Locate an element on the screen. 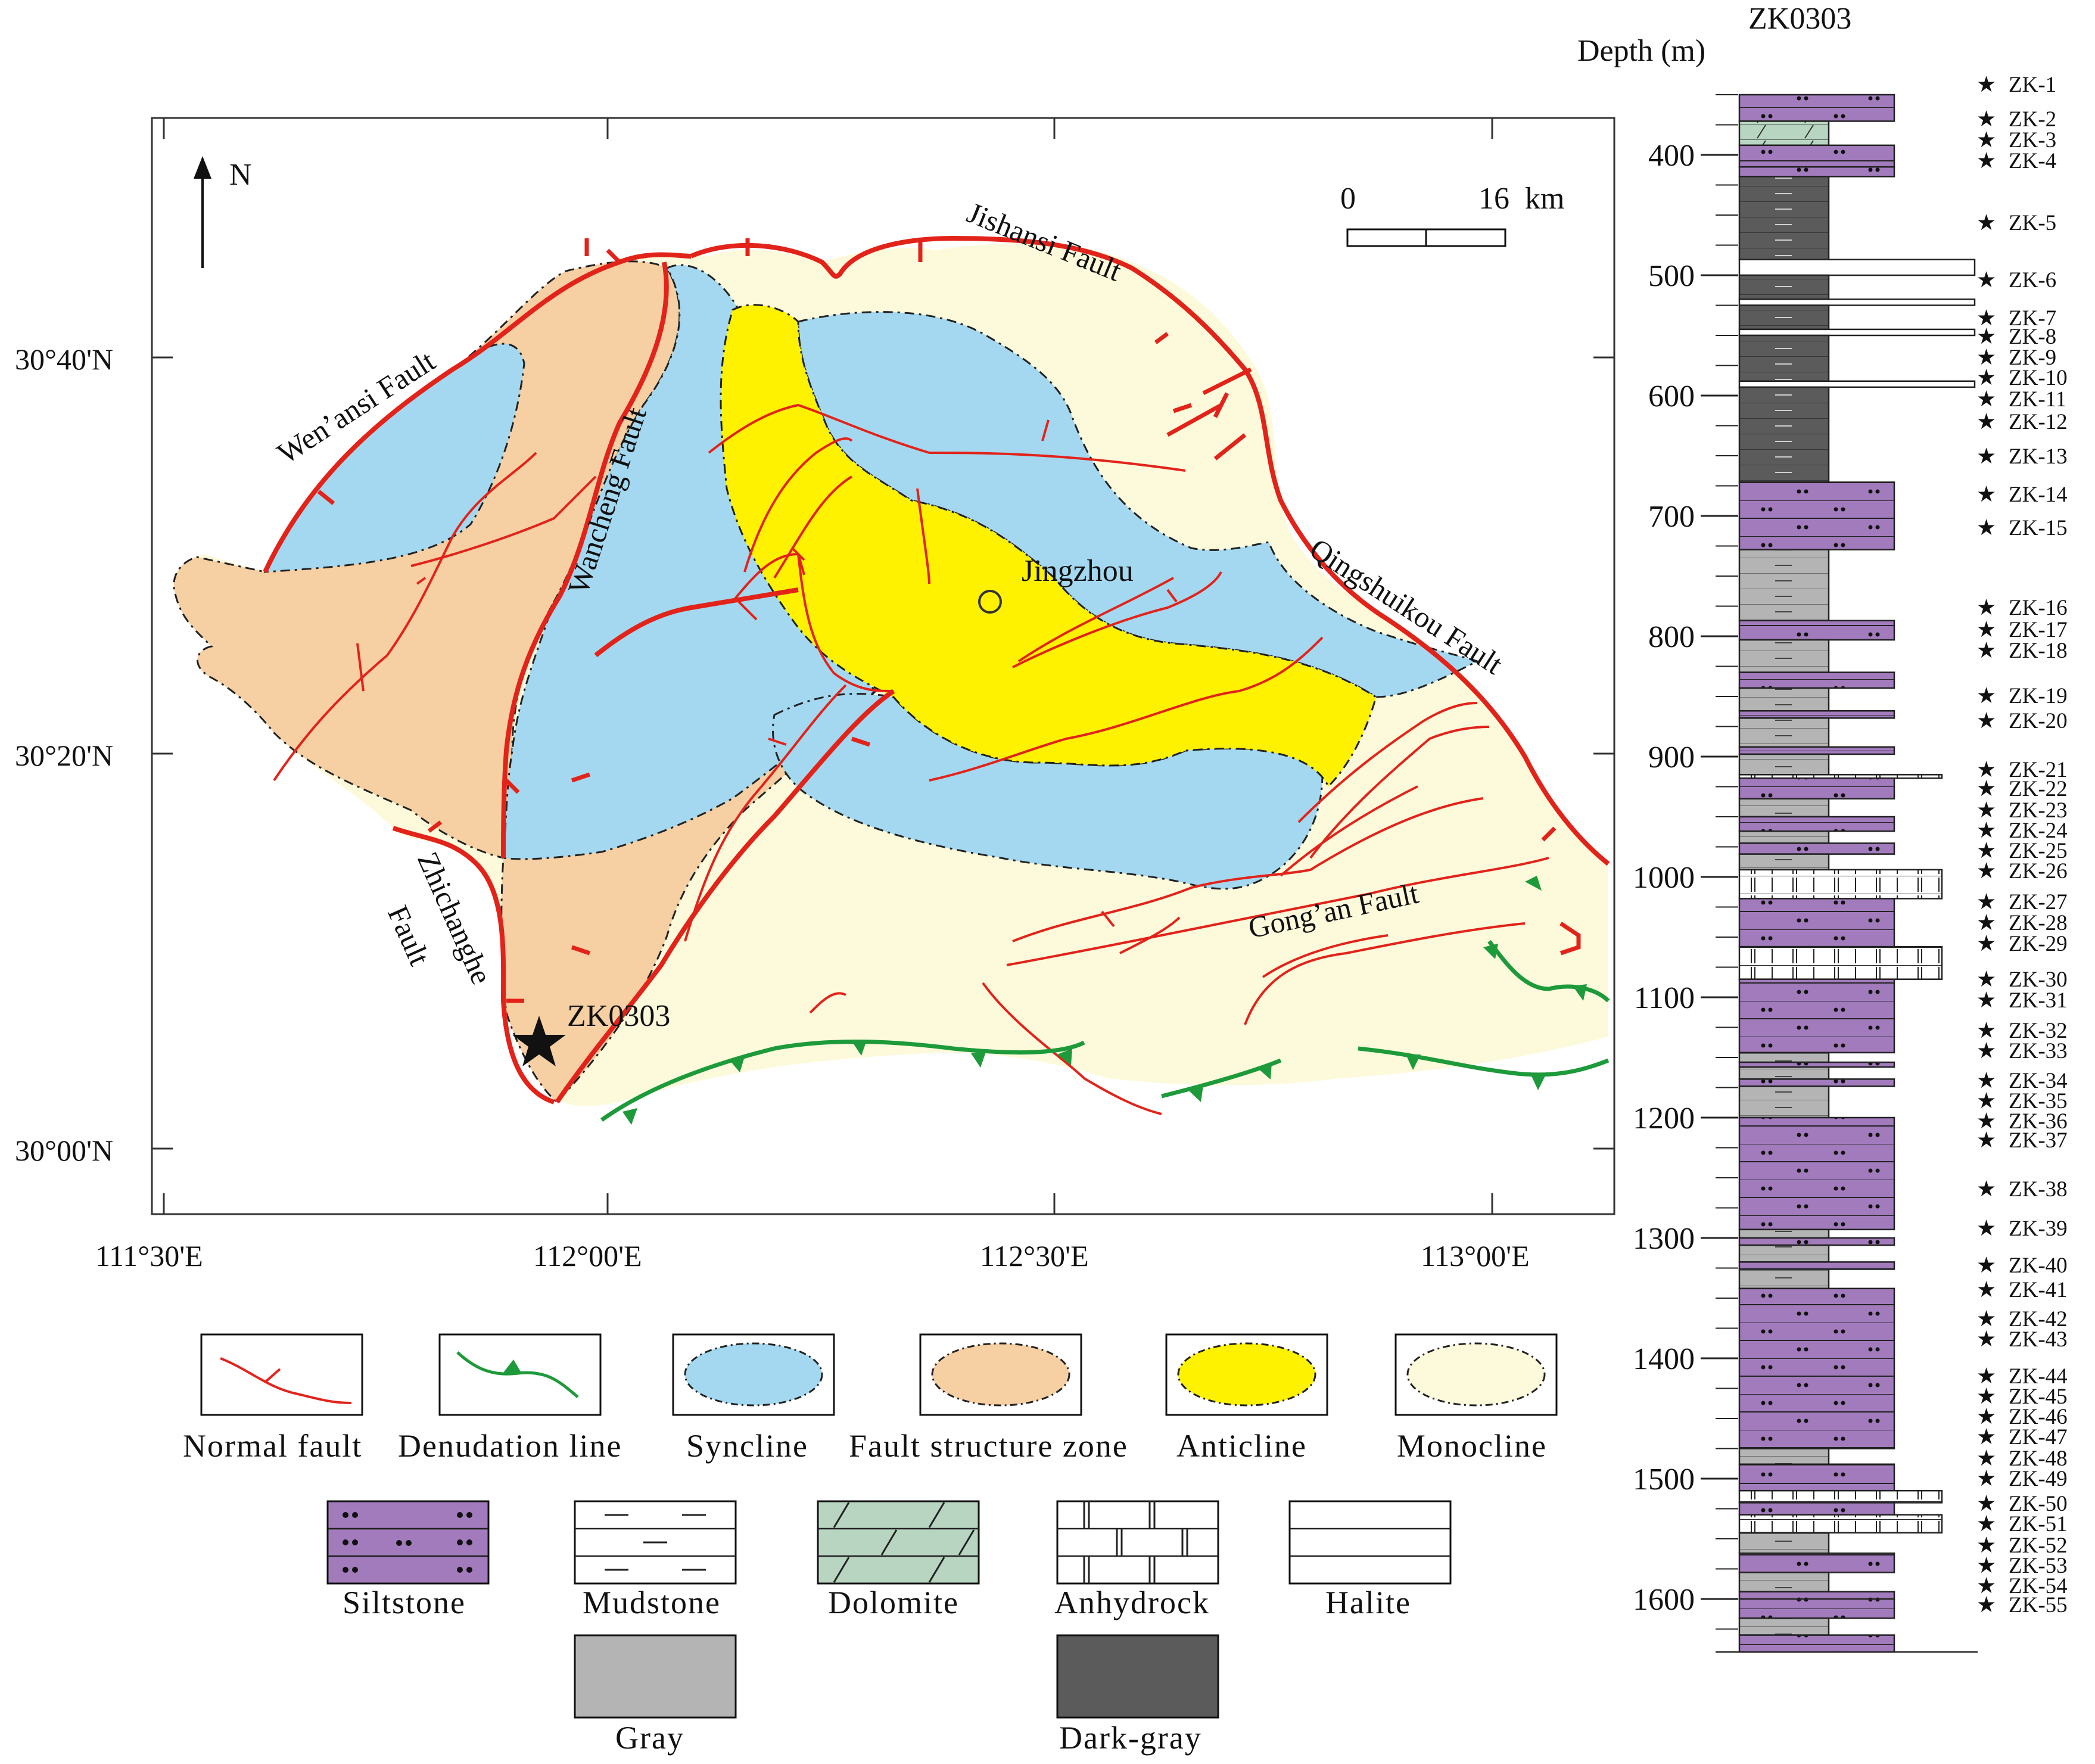  legend-label: Anticline is located at coordinates (1241, 1446).